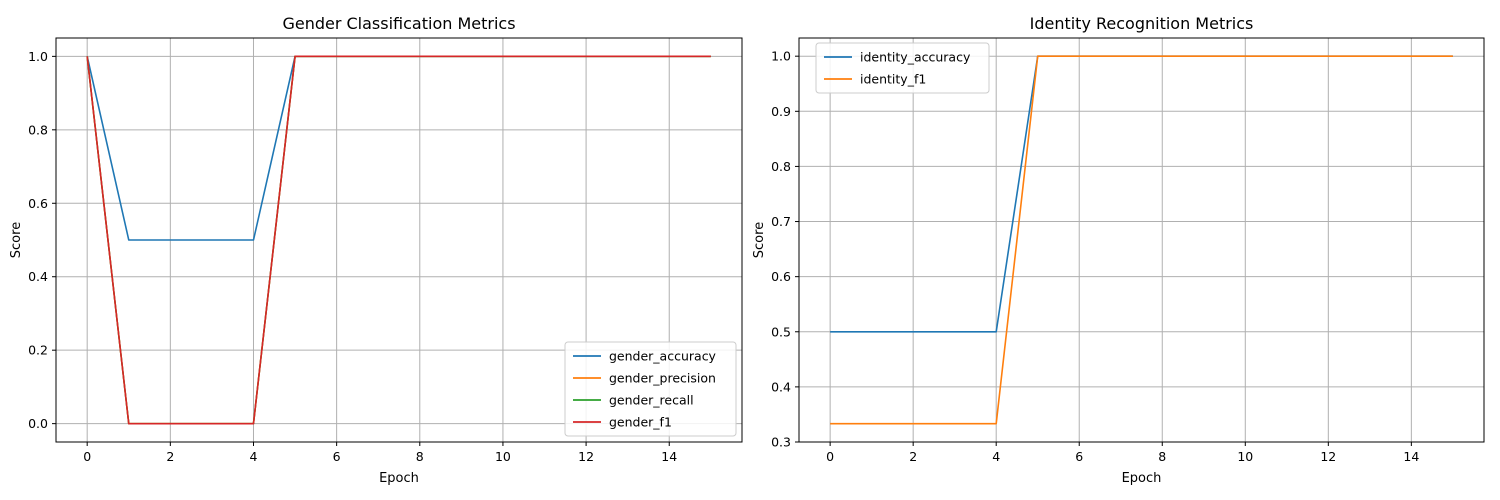 The width and height of the screenshot is (1500, 500). What do you see at coordinates (38, 423) in the screenshot?
I see `y-tick-label: 0.0` at bounding box center [38, 423].